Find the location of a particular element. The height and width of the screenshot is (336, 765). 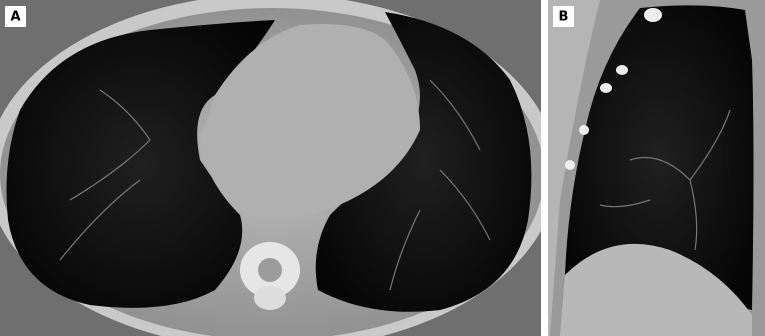

chest-wall is located at coordinates (574, 168).